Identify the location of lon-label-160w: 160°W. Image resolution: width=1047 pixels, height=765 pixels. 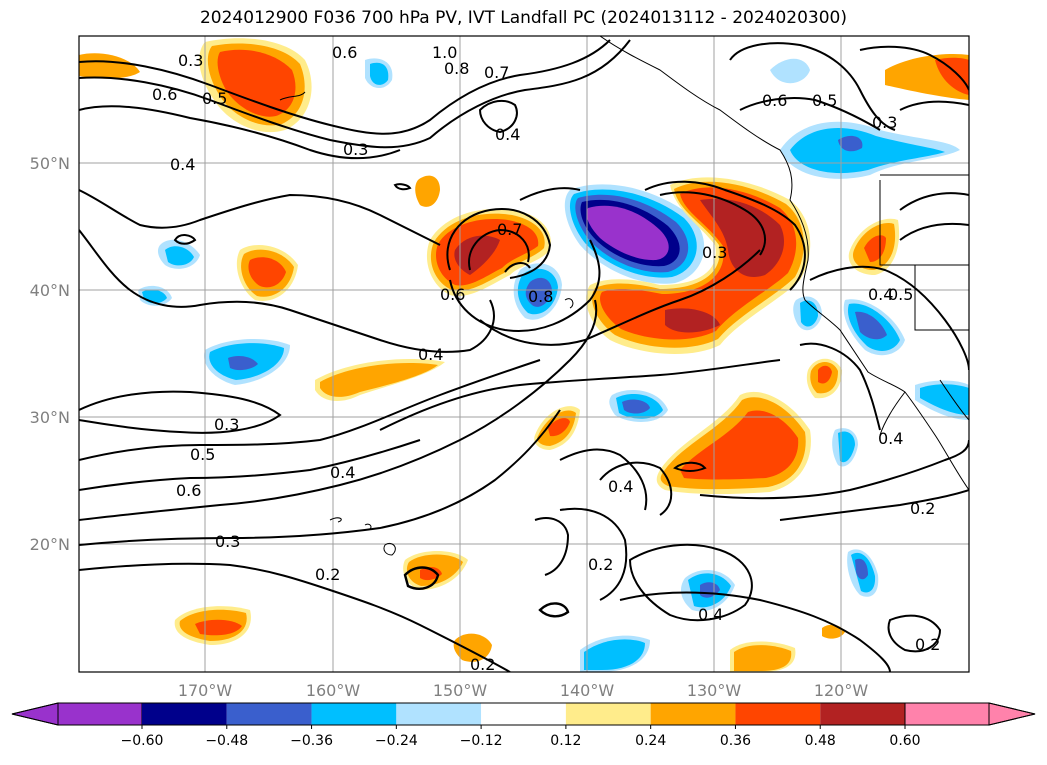
(333, 690).